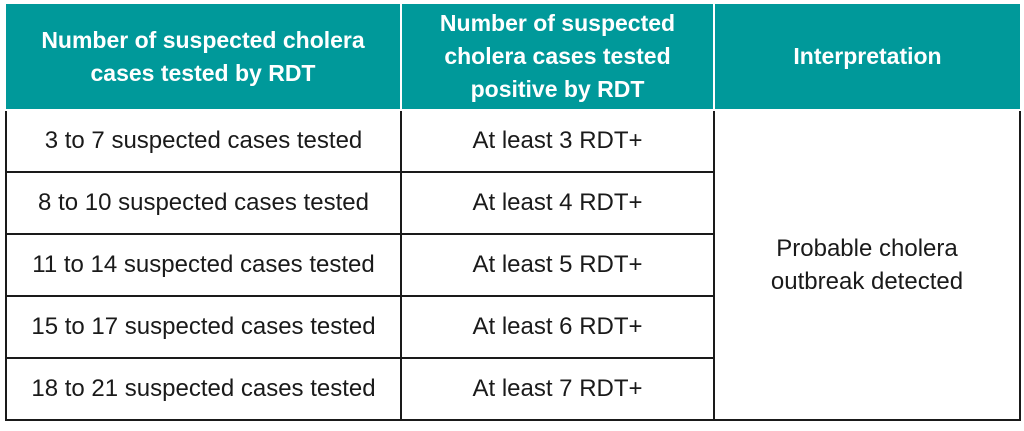 This screenshot has height=431, width=1024. I want to click on cell-cases-tested: 15 to 17 suspected cases tested, so click(203, 327).